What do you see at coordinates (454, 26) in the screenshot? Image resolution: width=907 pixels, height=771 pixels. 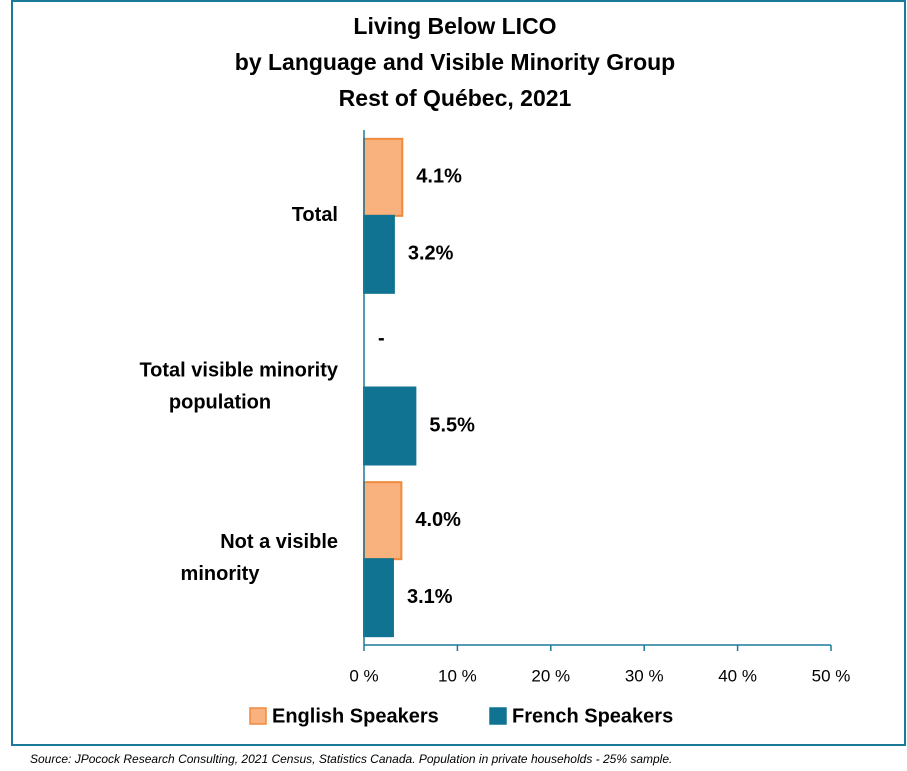 I see `chart-title: Living Below LICO` at bounding box center [454, 26].